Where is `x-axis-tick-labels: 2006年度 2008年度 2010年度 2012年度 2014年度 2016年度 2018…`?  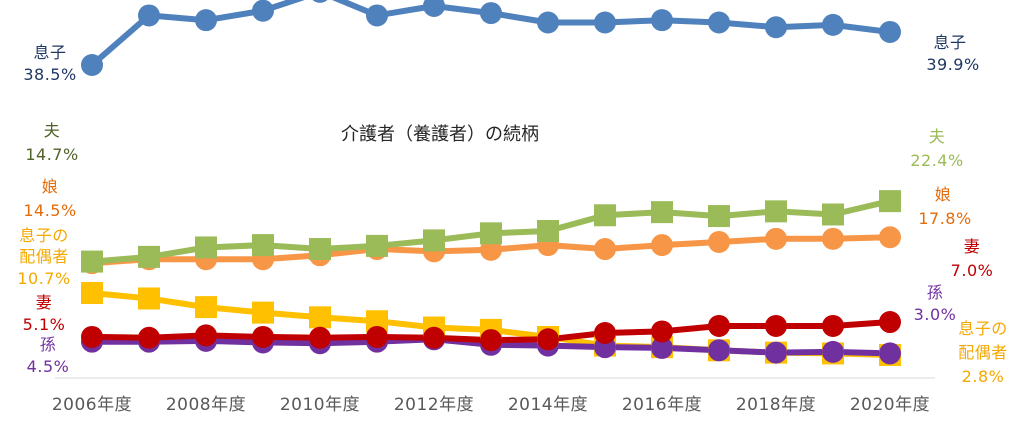
x-axis-tick-labels: 2006年度 2008年度 2010年度 2012年度 2014年度 2016年度 2018… is located at coordinates (491, 405).